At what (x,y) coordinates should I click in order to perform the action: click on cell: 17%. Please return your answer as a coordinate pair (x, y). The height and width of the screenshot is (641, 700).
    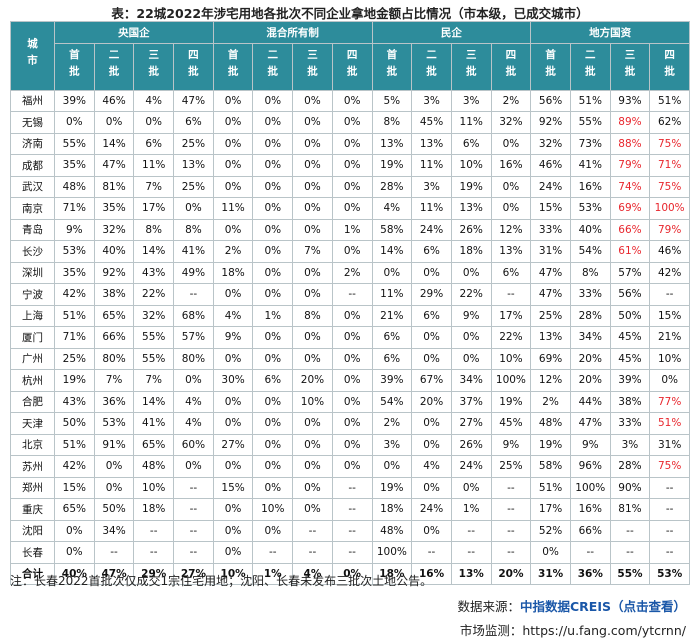
    Looking at the image, I should click on (511, 315).